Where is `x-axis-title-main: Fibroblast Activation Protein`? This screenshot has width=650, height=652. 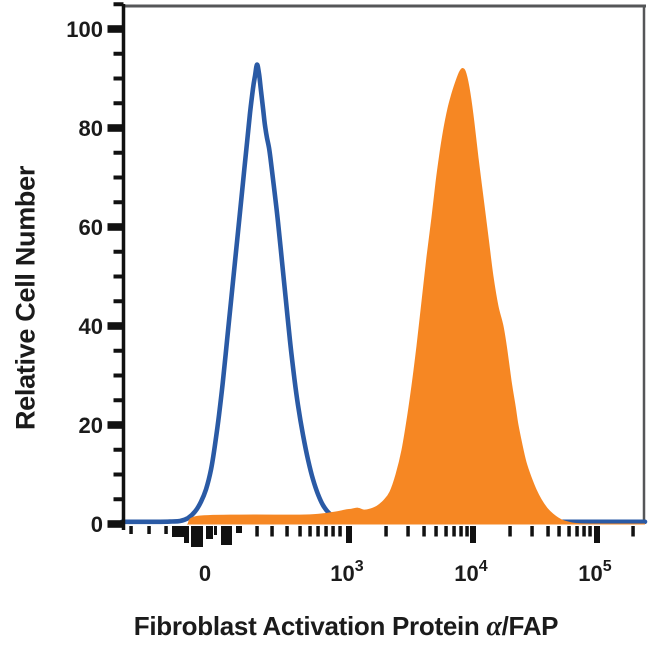 x-axis-title-main: Fibroblast Activation Protein is located at coordinates (310, 626).